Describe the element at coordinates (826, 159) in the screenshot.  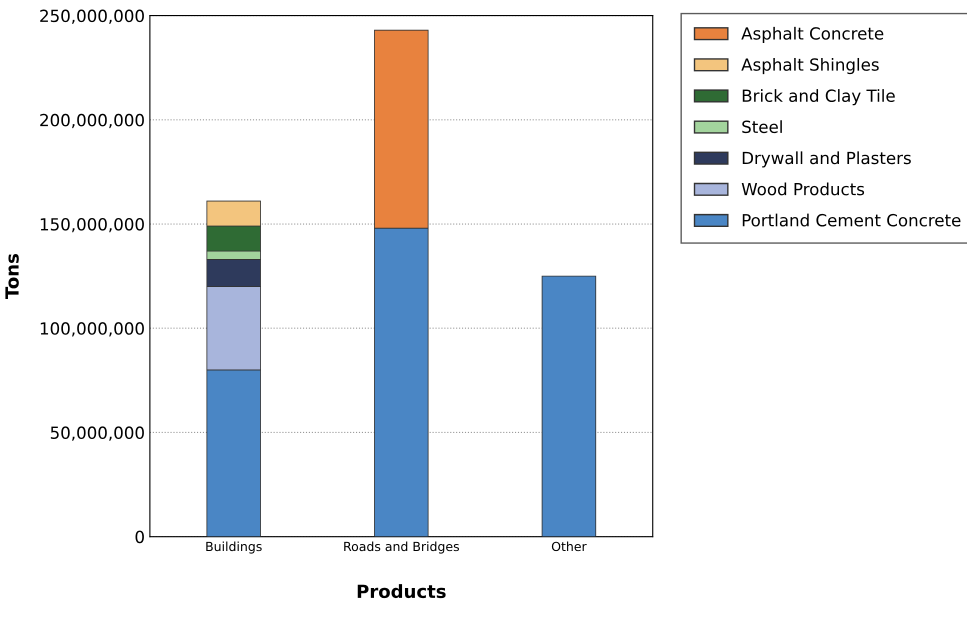
I see `legend-label: Drywall and Plasters` at that location.